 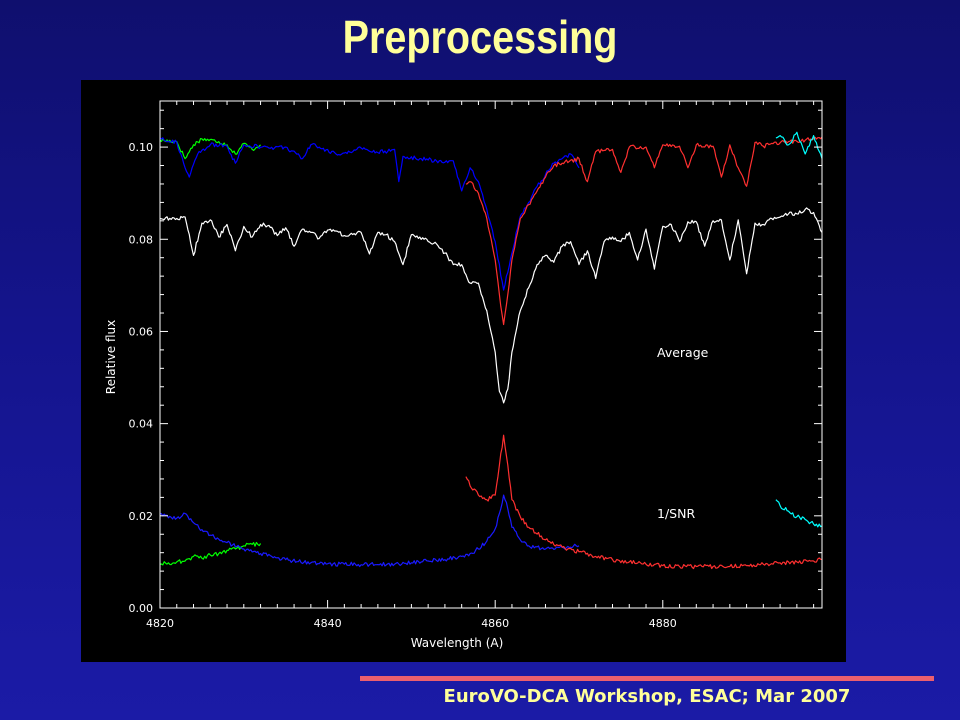 What do you see at coordinates (328, 623) in the screenshot?
I see `x-tick-label: 4840` at bounding box center [328, 623].